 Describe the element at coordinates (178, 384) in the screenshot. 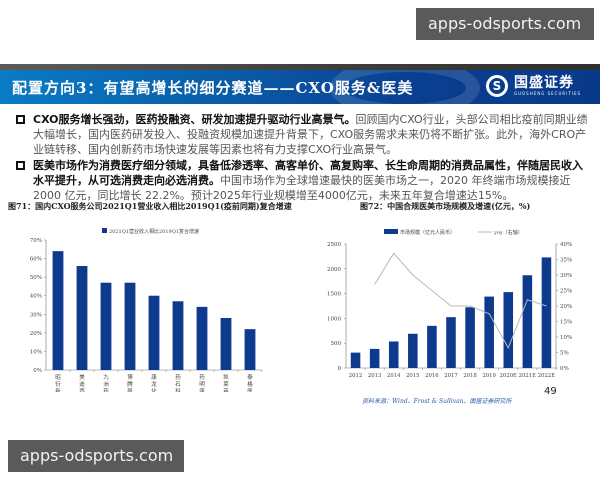

I see `x-tick-label: 石` at that location.